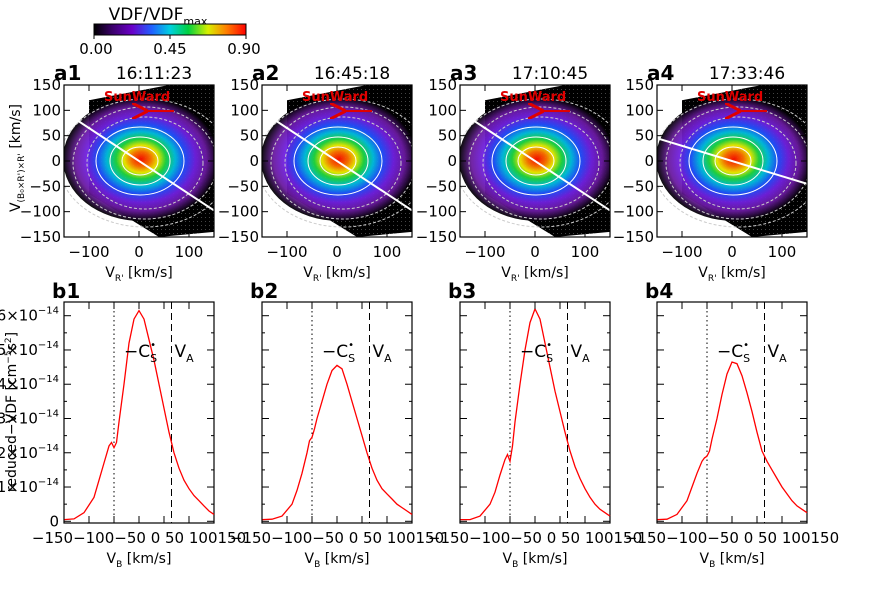 This screenshot has width=872, height=603. Describe the element at coordinates (778, 353) in the screenshot. I see `va-label-b4: VA` at that location.